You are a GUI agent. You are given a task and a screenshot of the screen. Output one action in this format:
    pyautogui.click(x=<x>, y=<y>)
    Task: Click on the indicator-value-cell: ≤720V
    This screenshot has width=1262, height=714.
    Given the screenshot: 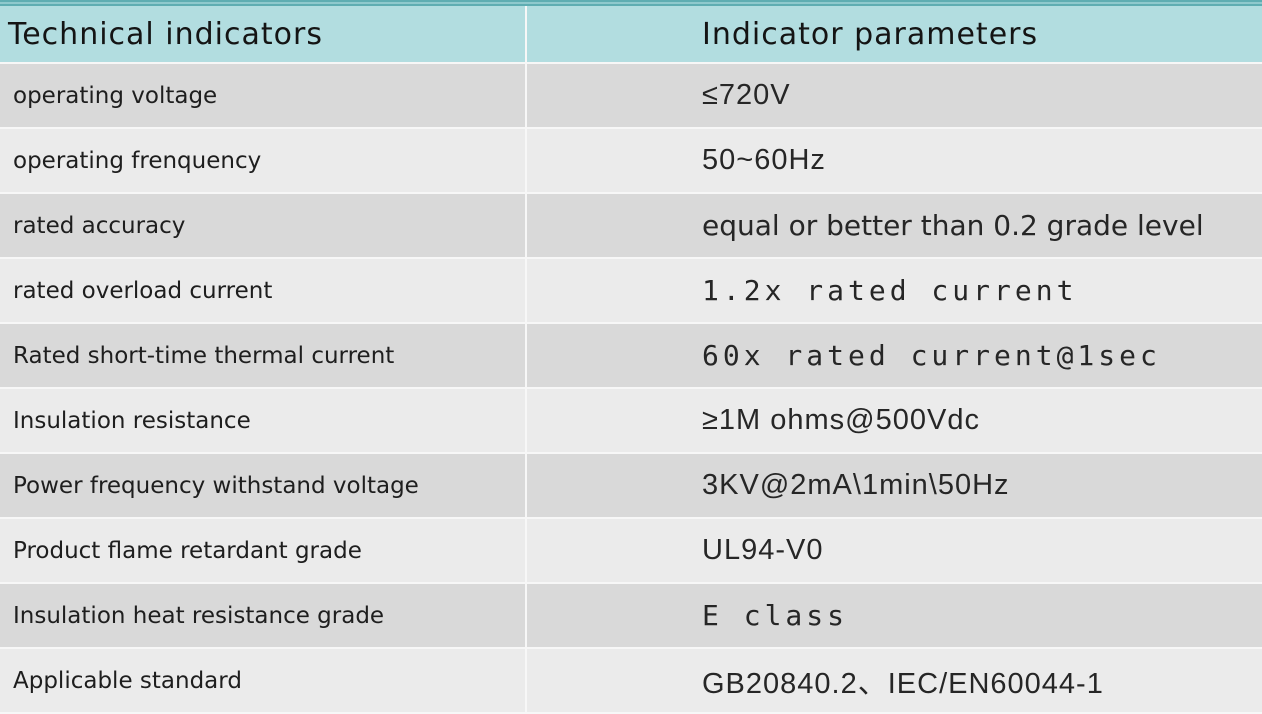 What is the action you would take?
    pyautogui.click(x=894, y=95)
    